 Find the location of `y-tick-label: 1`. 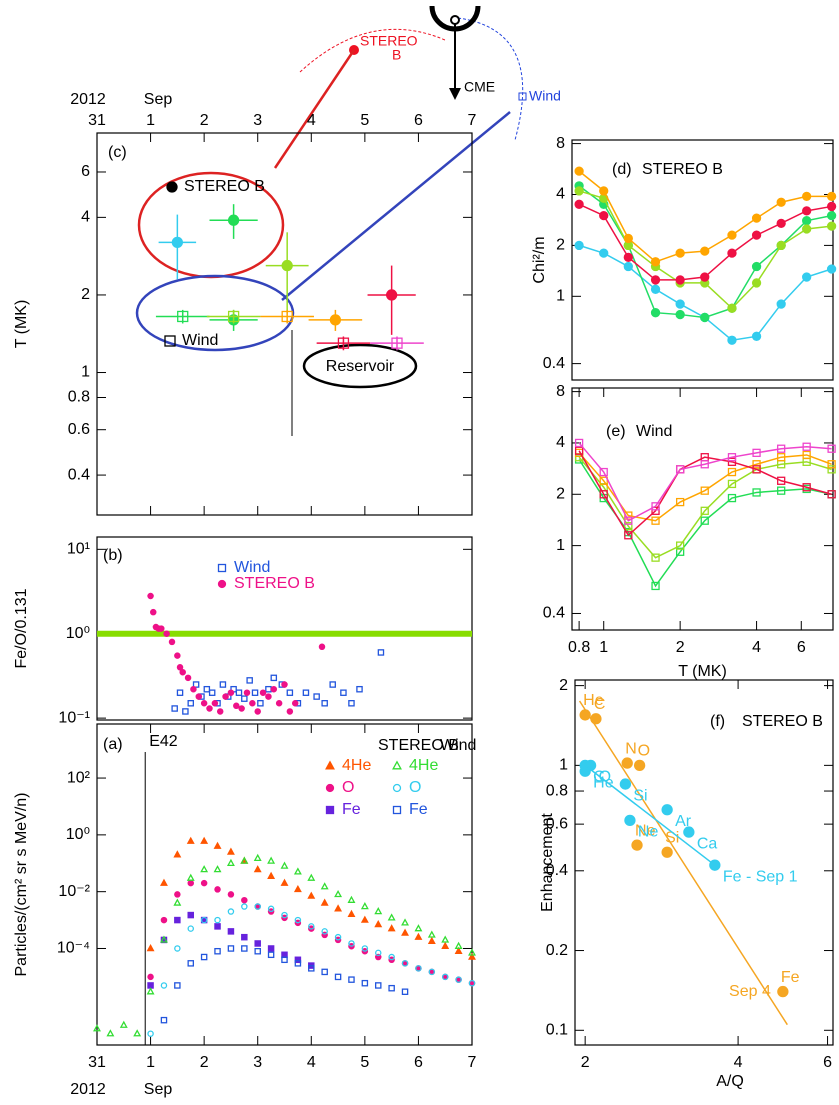

y-tick-label: 1 is located at coordinates (560, 296).